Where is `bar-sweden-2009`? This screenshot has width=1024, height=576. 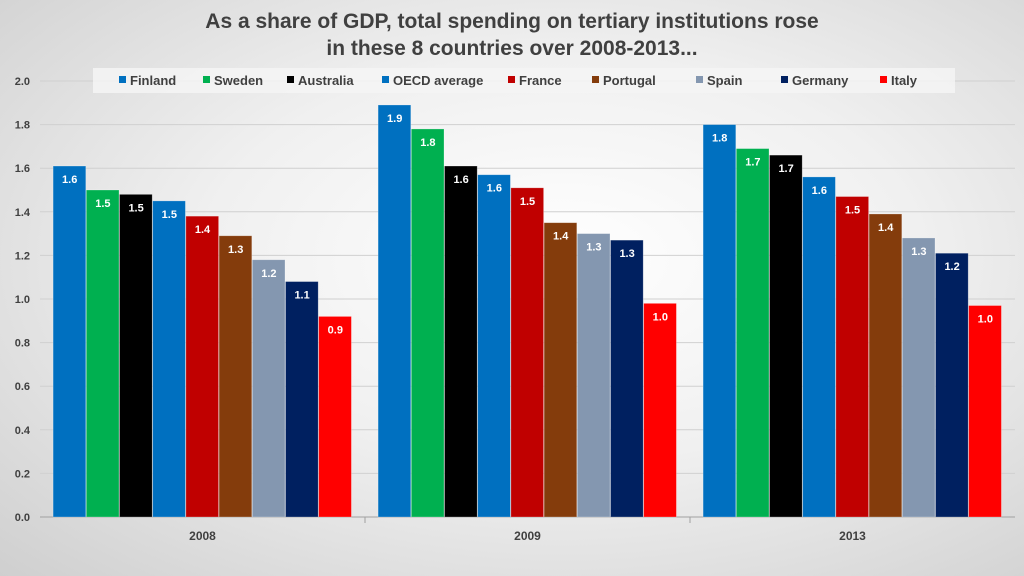
bar-sweden-2009 is located at coordinates (427, 323).